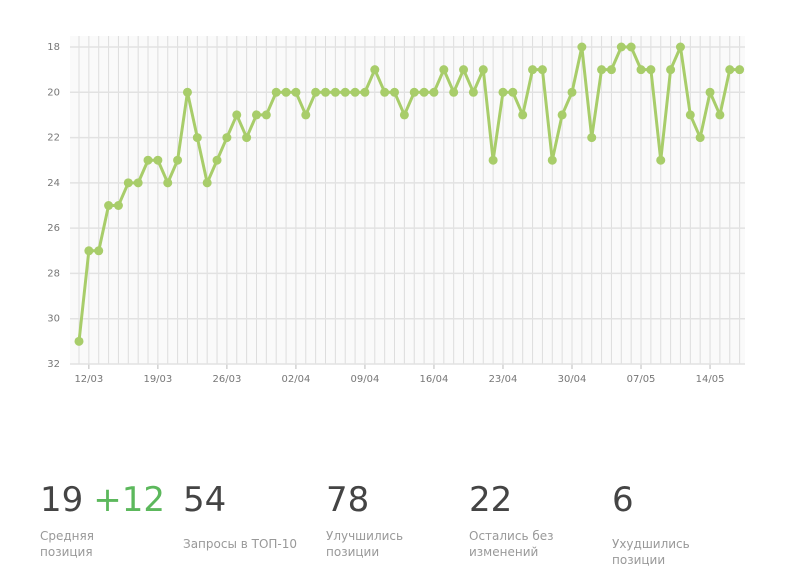 The height and width of the screenshot is (578, 789). I want to click on x-tick-label: 19/03, so click(157, 379).